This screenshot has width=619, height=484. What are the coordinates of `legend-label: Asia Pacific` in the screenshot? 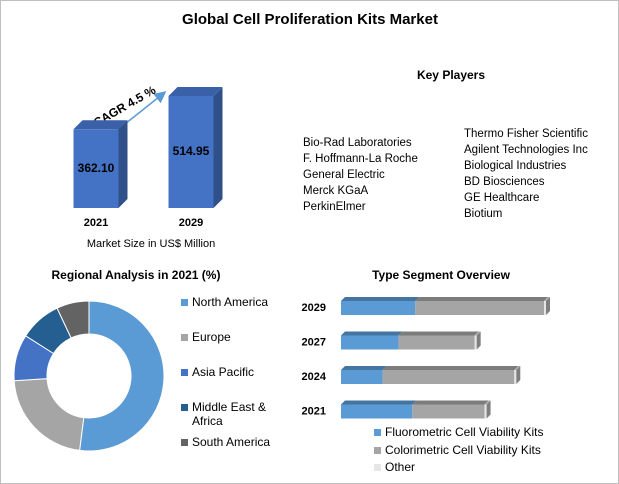 It's located at (223, 372).